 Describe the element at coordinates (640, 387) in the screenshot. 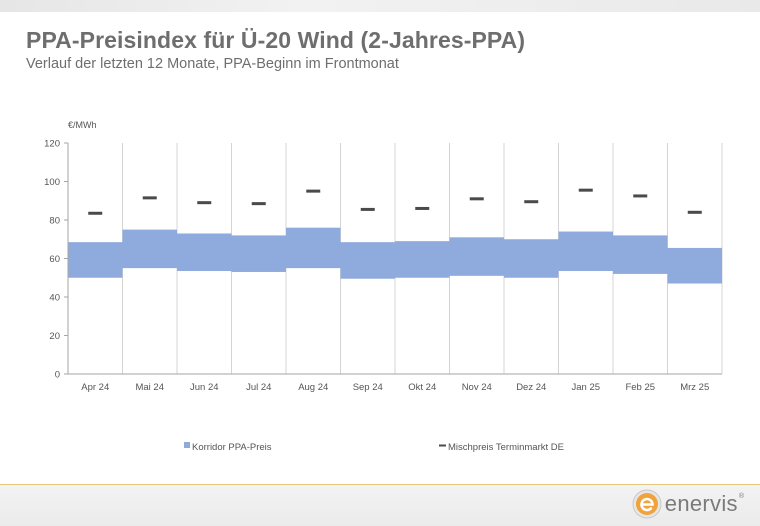

I see `x-tick-label: Feb 25` at that location.